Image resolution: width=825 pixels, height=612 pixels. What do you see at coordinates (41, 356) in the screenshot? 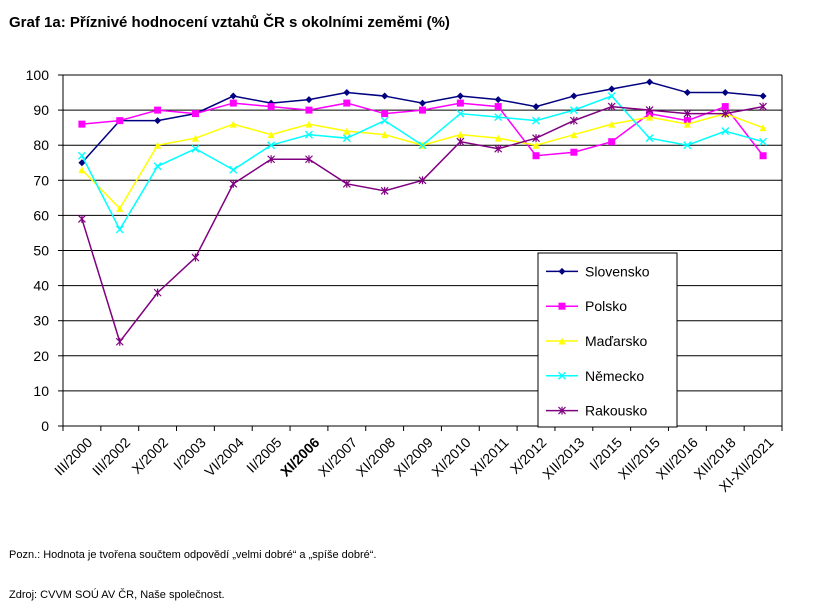
I see `y-tick-label: 20` at bounding box center [41, 356].